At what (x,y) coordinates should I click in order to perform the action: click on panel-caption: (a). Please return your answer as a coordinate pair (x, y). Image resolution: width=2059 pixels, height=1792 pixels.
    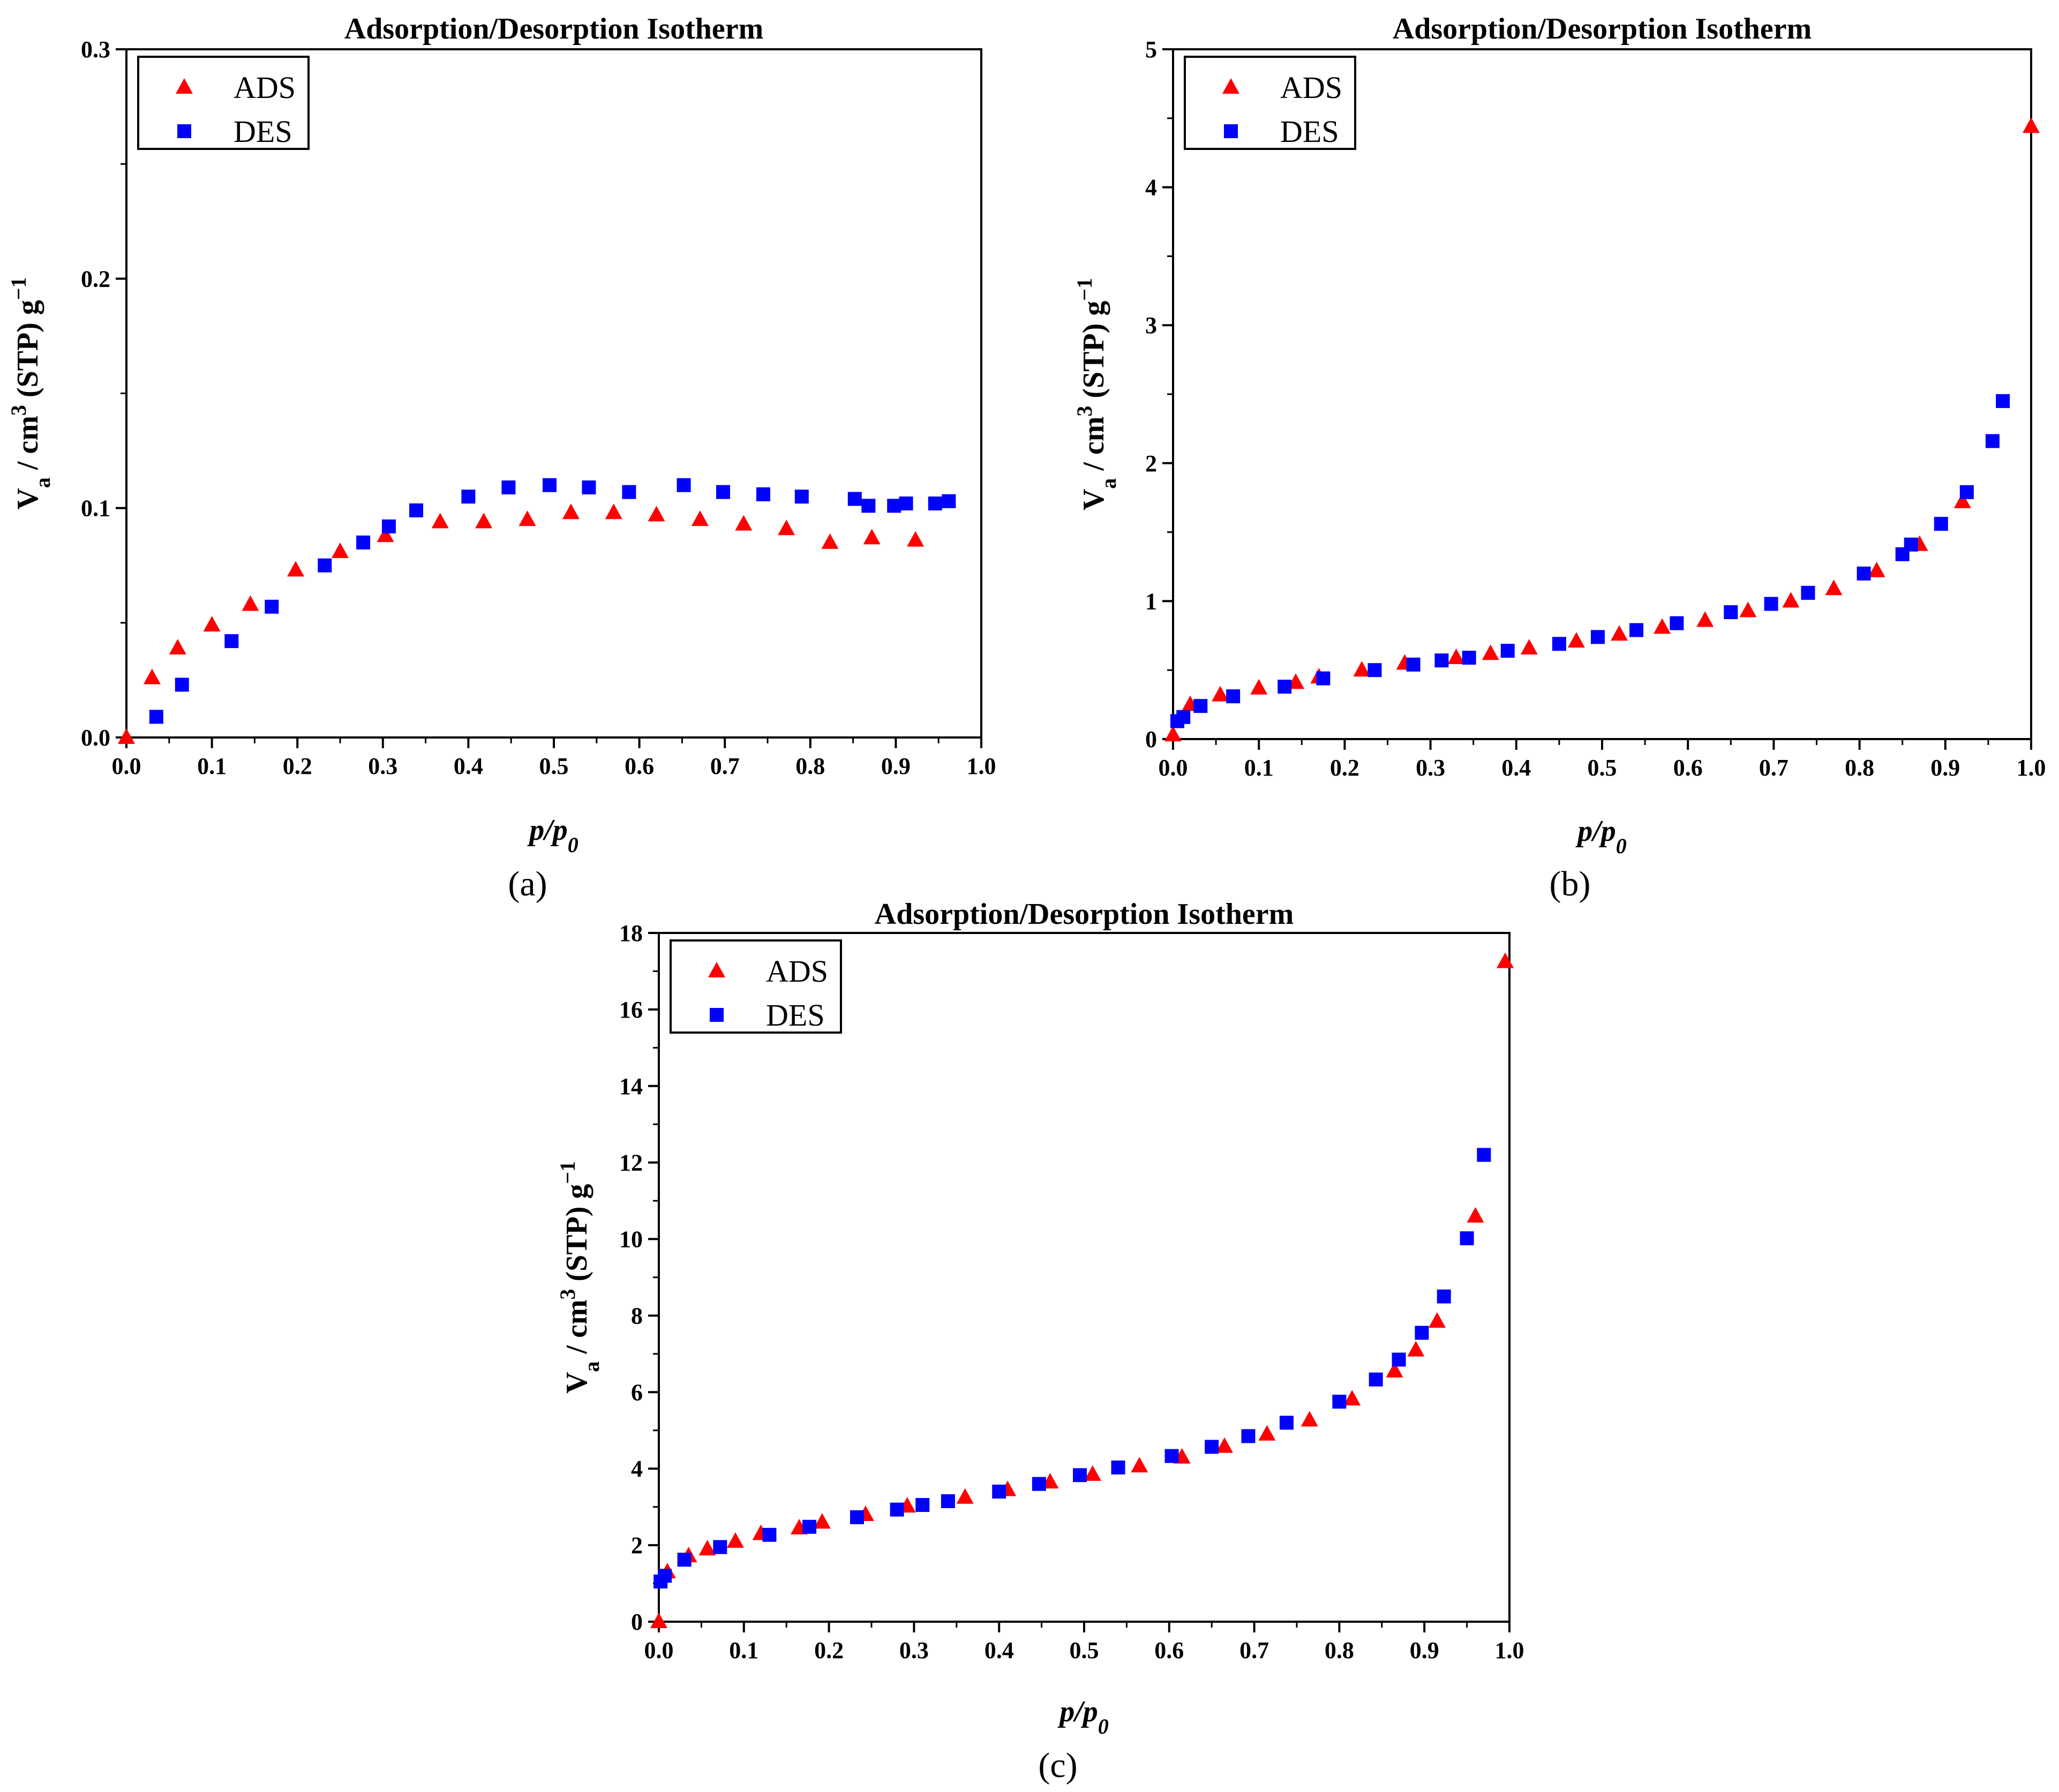
    Looking at the image, I should click on (528, 883).